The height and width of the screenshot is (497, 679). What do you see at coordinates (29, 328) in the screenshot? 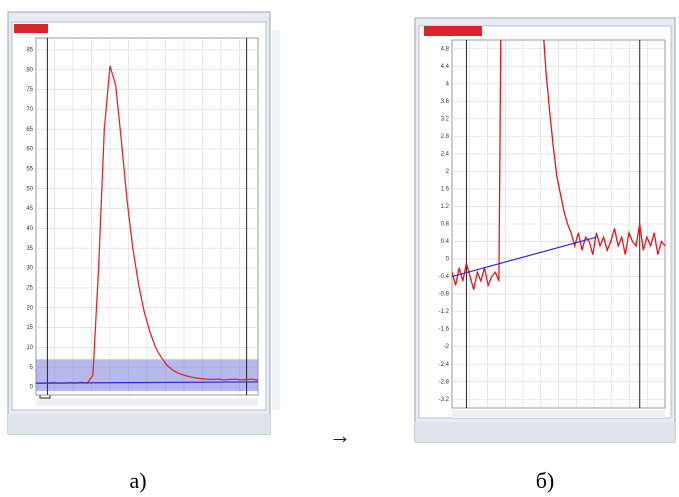
I see `y-tick-label: 15` at bounding box center [29, 328].